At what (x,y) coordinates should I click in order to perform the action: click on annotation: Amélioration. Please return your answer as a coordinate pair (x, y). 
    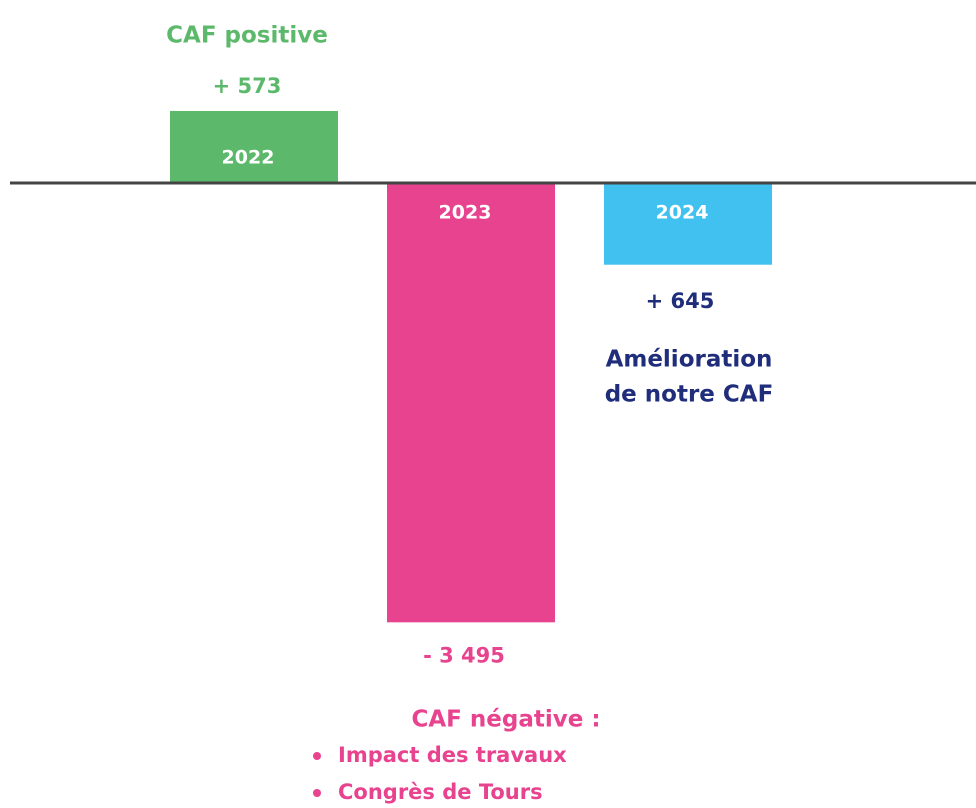
    Looking at the image, I should click on (689, 360).